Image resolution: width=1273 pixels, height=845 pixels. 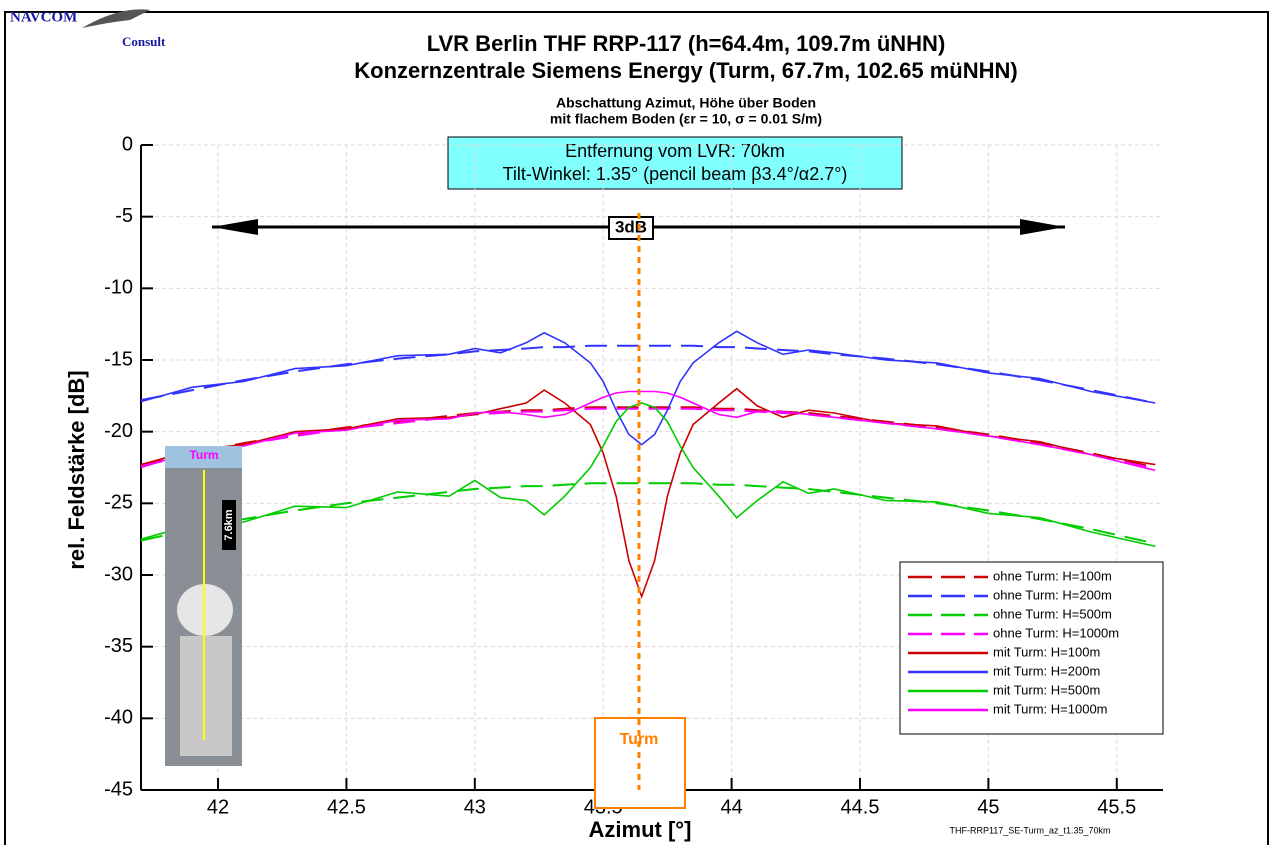 I want to click on y-tick-label: -40, so click(x=118, y=718).